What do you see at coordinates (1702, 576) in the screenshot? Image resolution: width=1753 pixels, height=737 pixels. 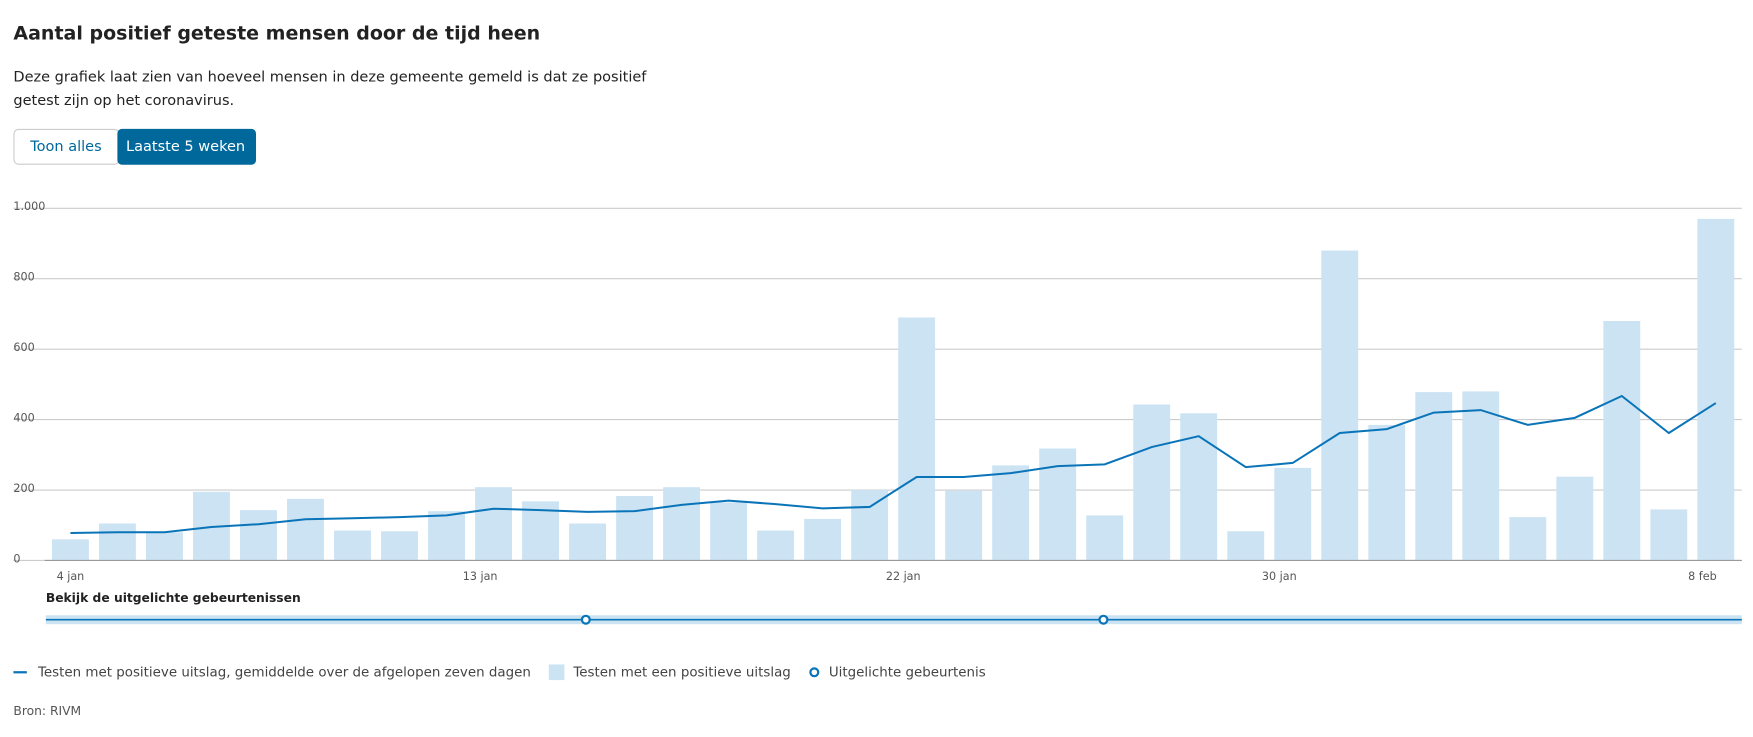 I see `x-tick-label: 8 feb` at bounding box center [1702, 576].